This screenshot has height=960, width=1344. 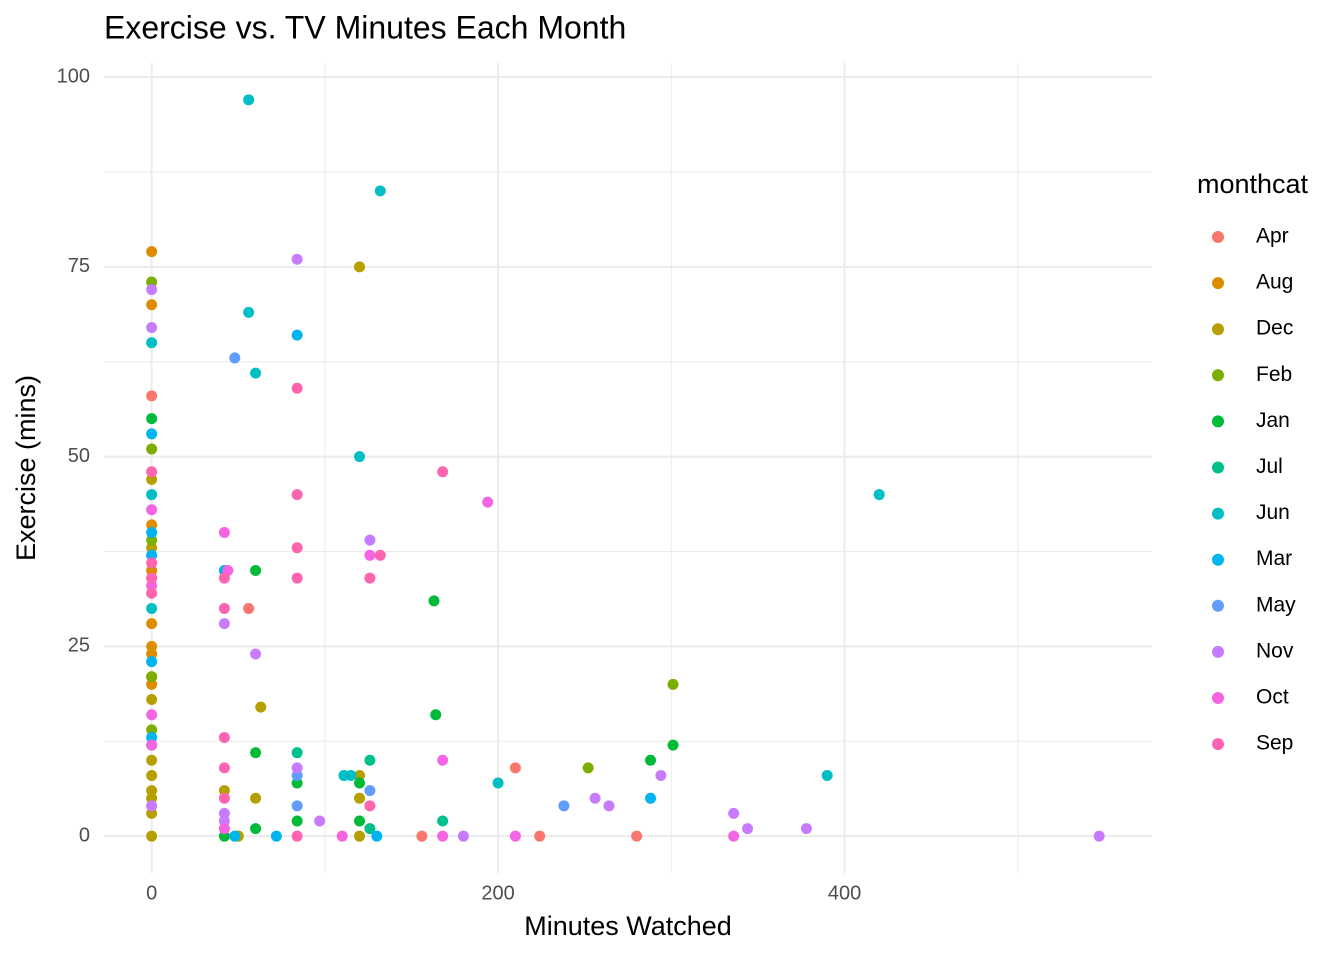 I want to click on legend-label: Nov, so click(x=1275, y=650).